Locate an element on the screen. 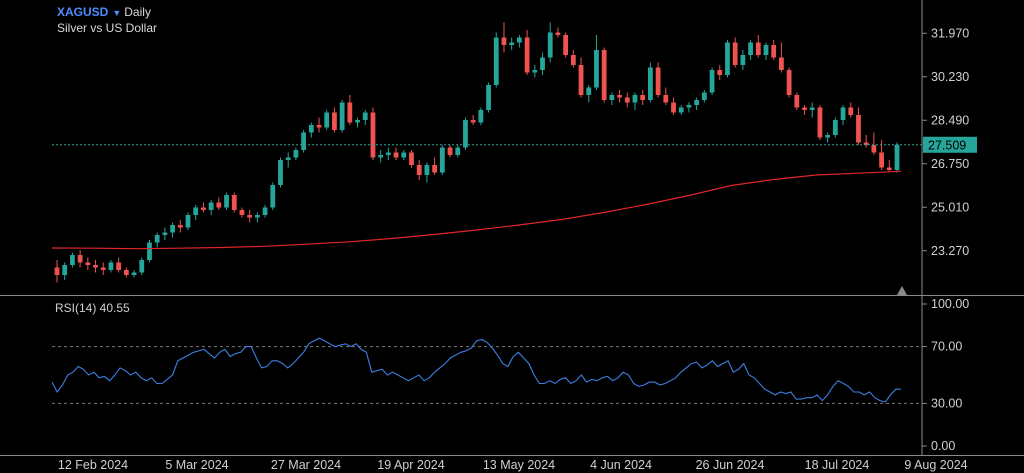  symbol-row: XAGUSD ▼ Daily is located at coordinates (104, 12).